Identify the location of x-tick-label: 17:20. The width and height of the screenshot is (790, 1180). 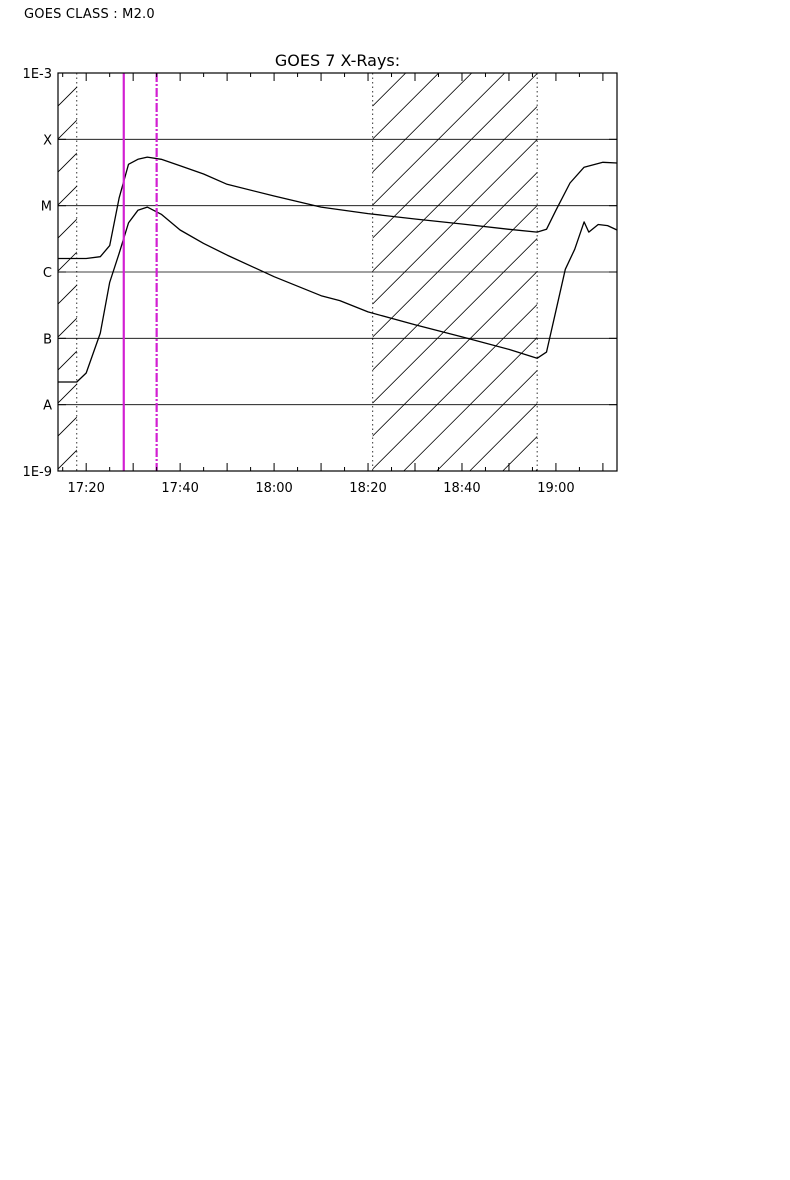
(85, 488).